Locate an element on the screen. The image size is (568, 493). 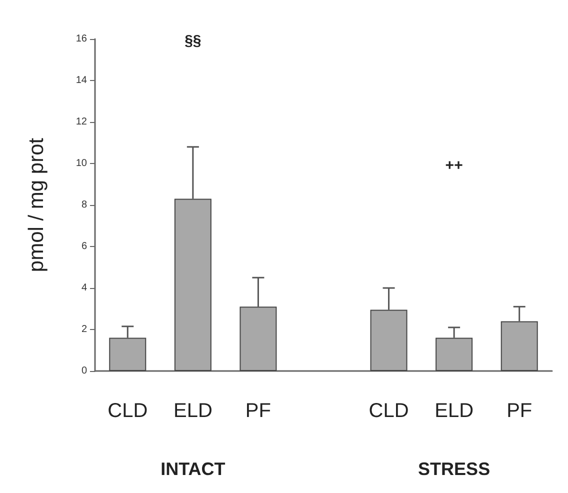
y-axis-title: pmol / mg prot is located at coordinates (36, 205).